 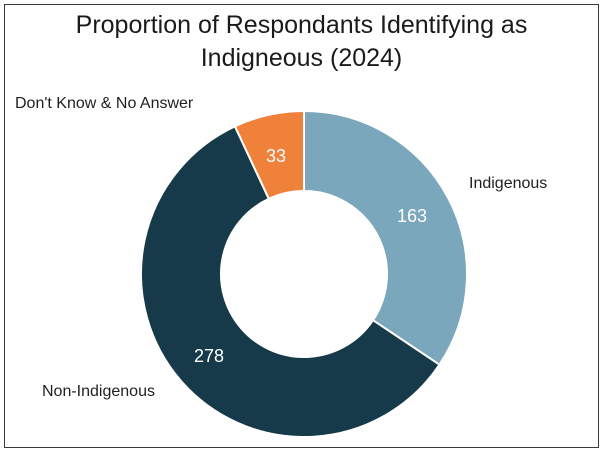 I want to click on category-label-non-indigenous: Non-Indigenous, so click(x=98, y=391).